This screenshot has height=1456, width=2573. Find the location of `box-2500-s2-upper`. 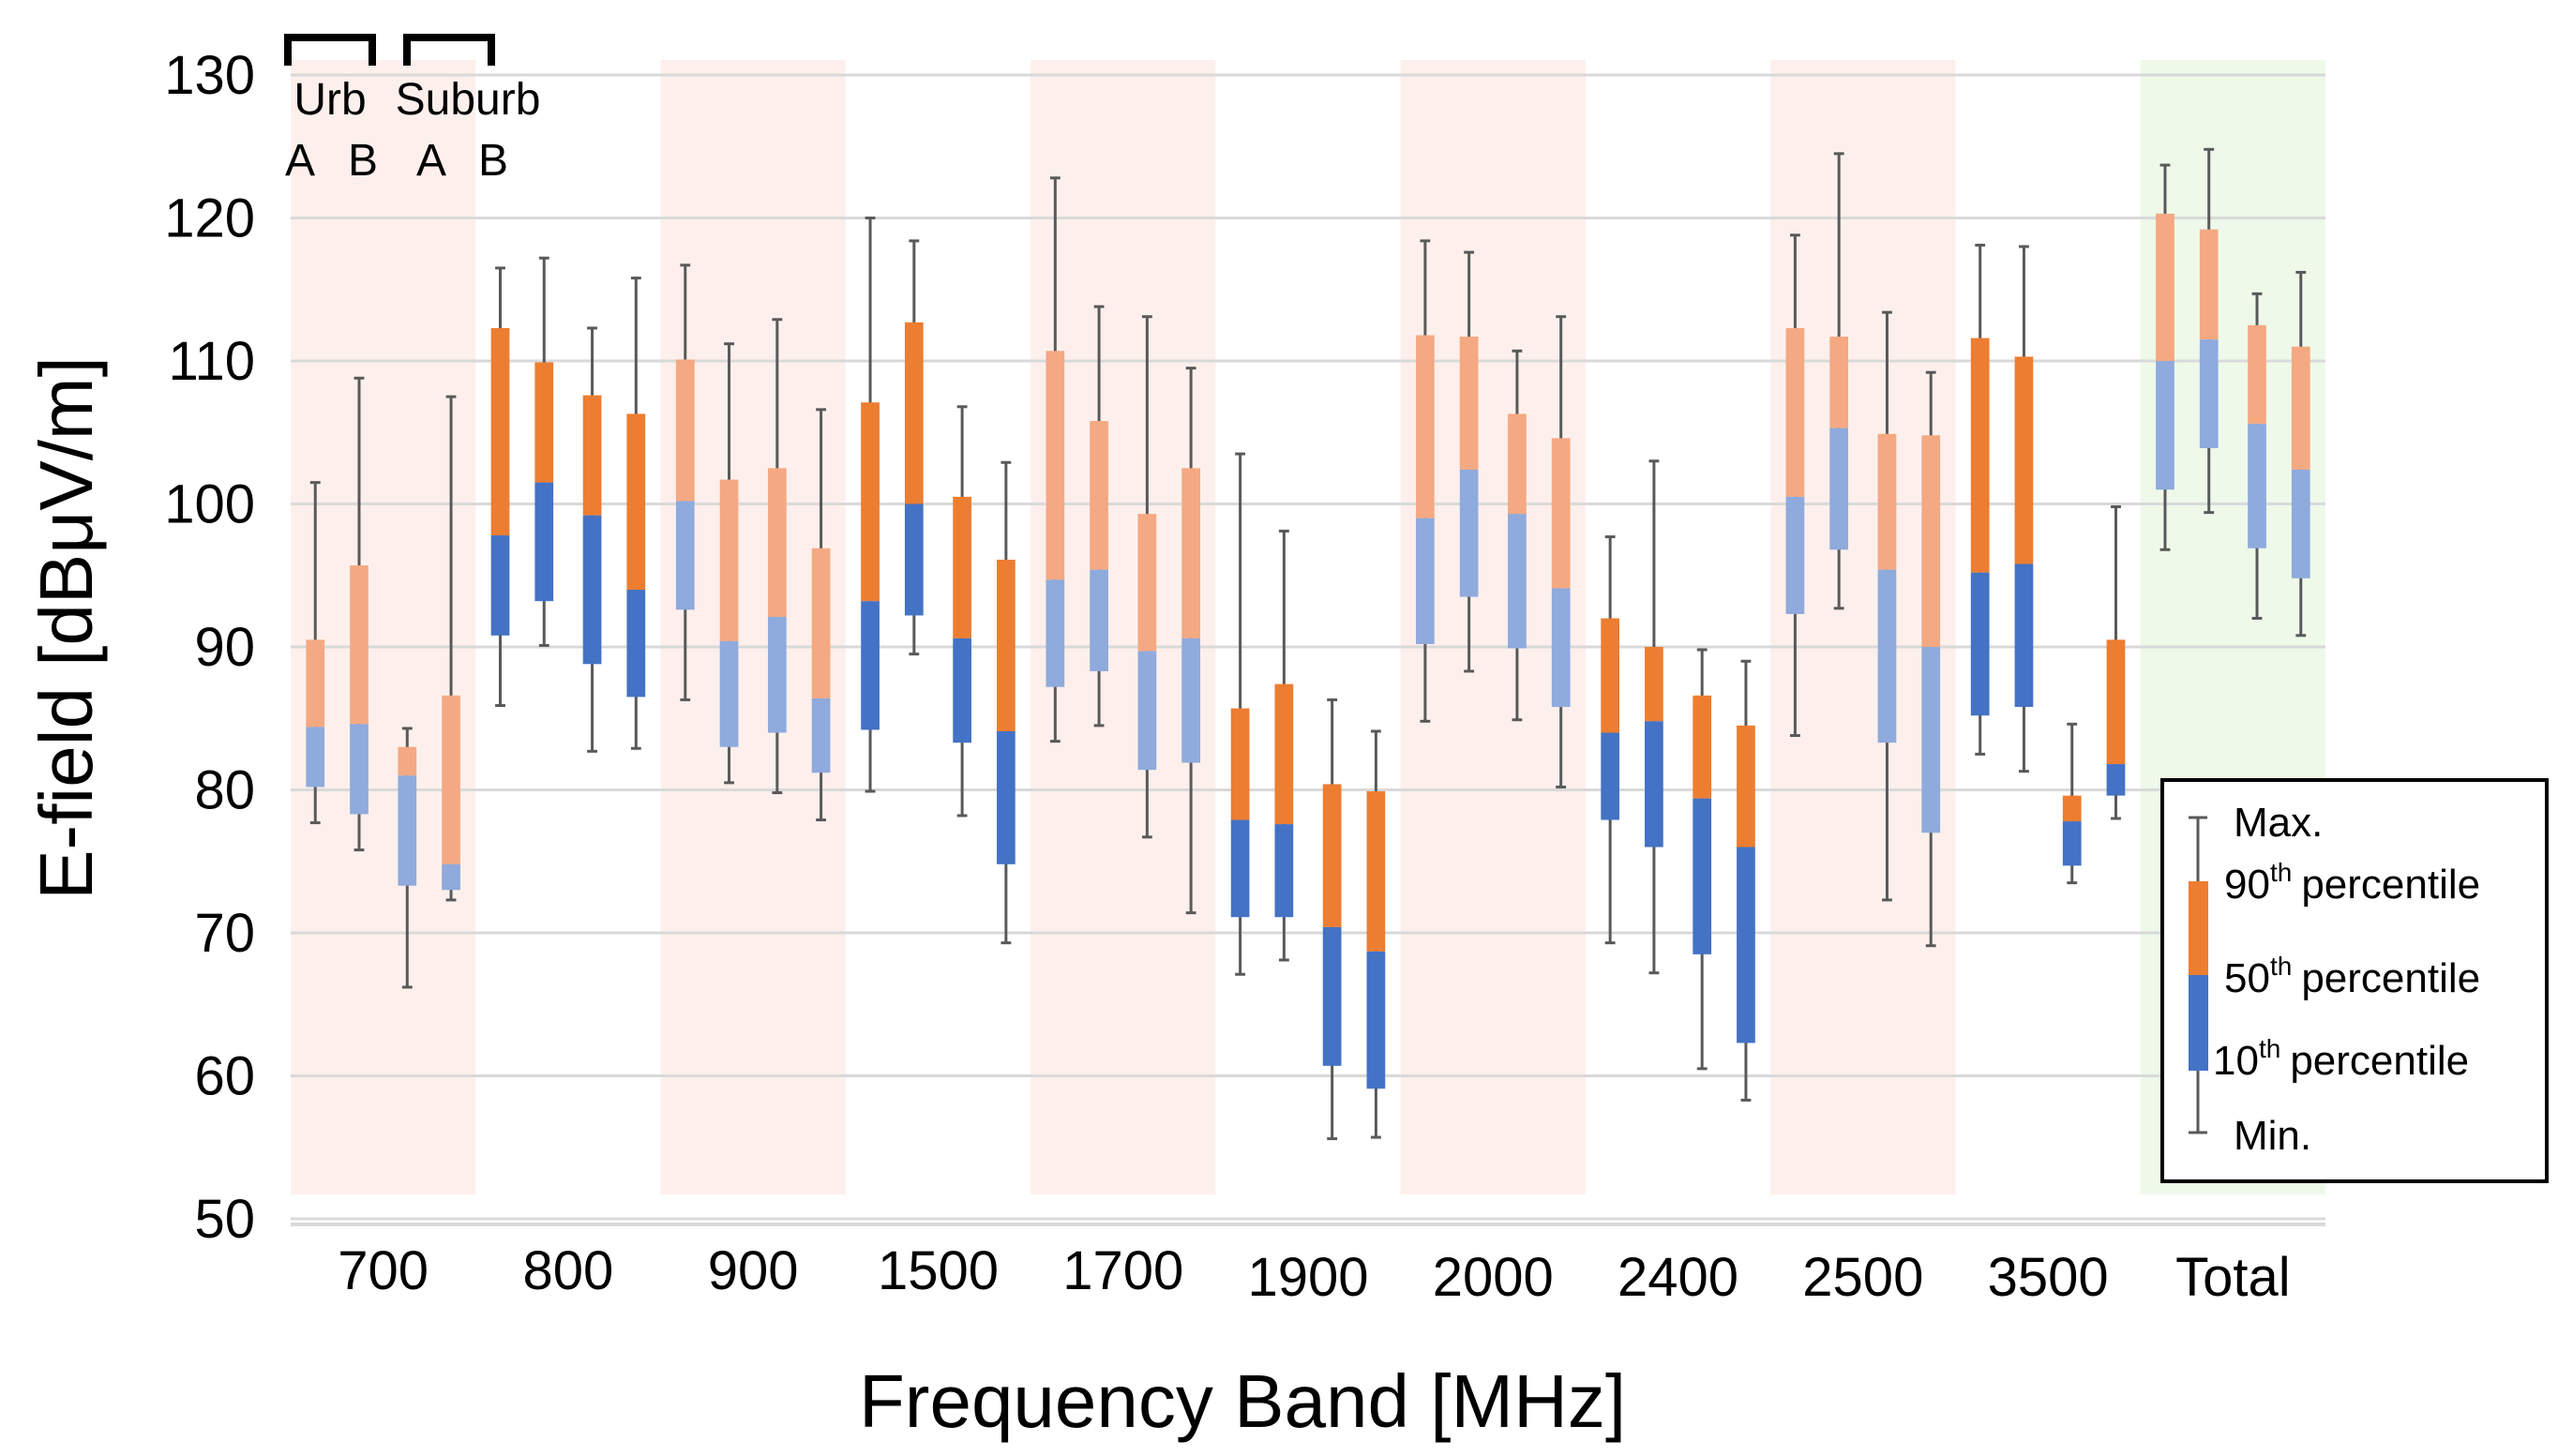

box-2500-s2-upper is located at coordinates (1839, 382).